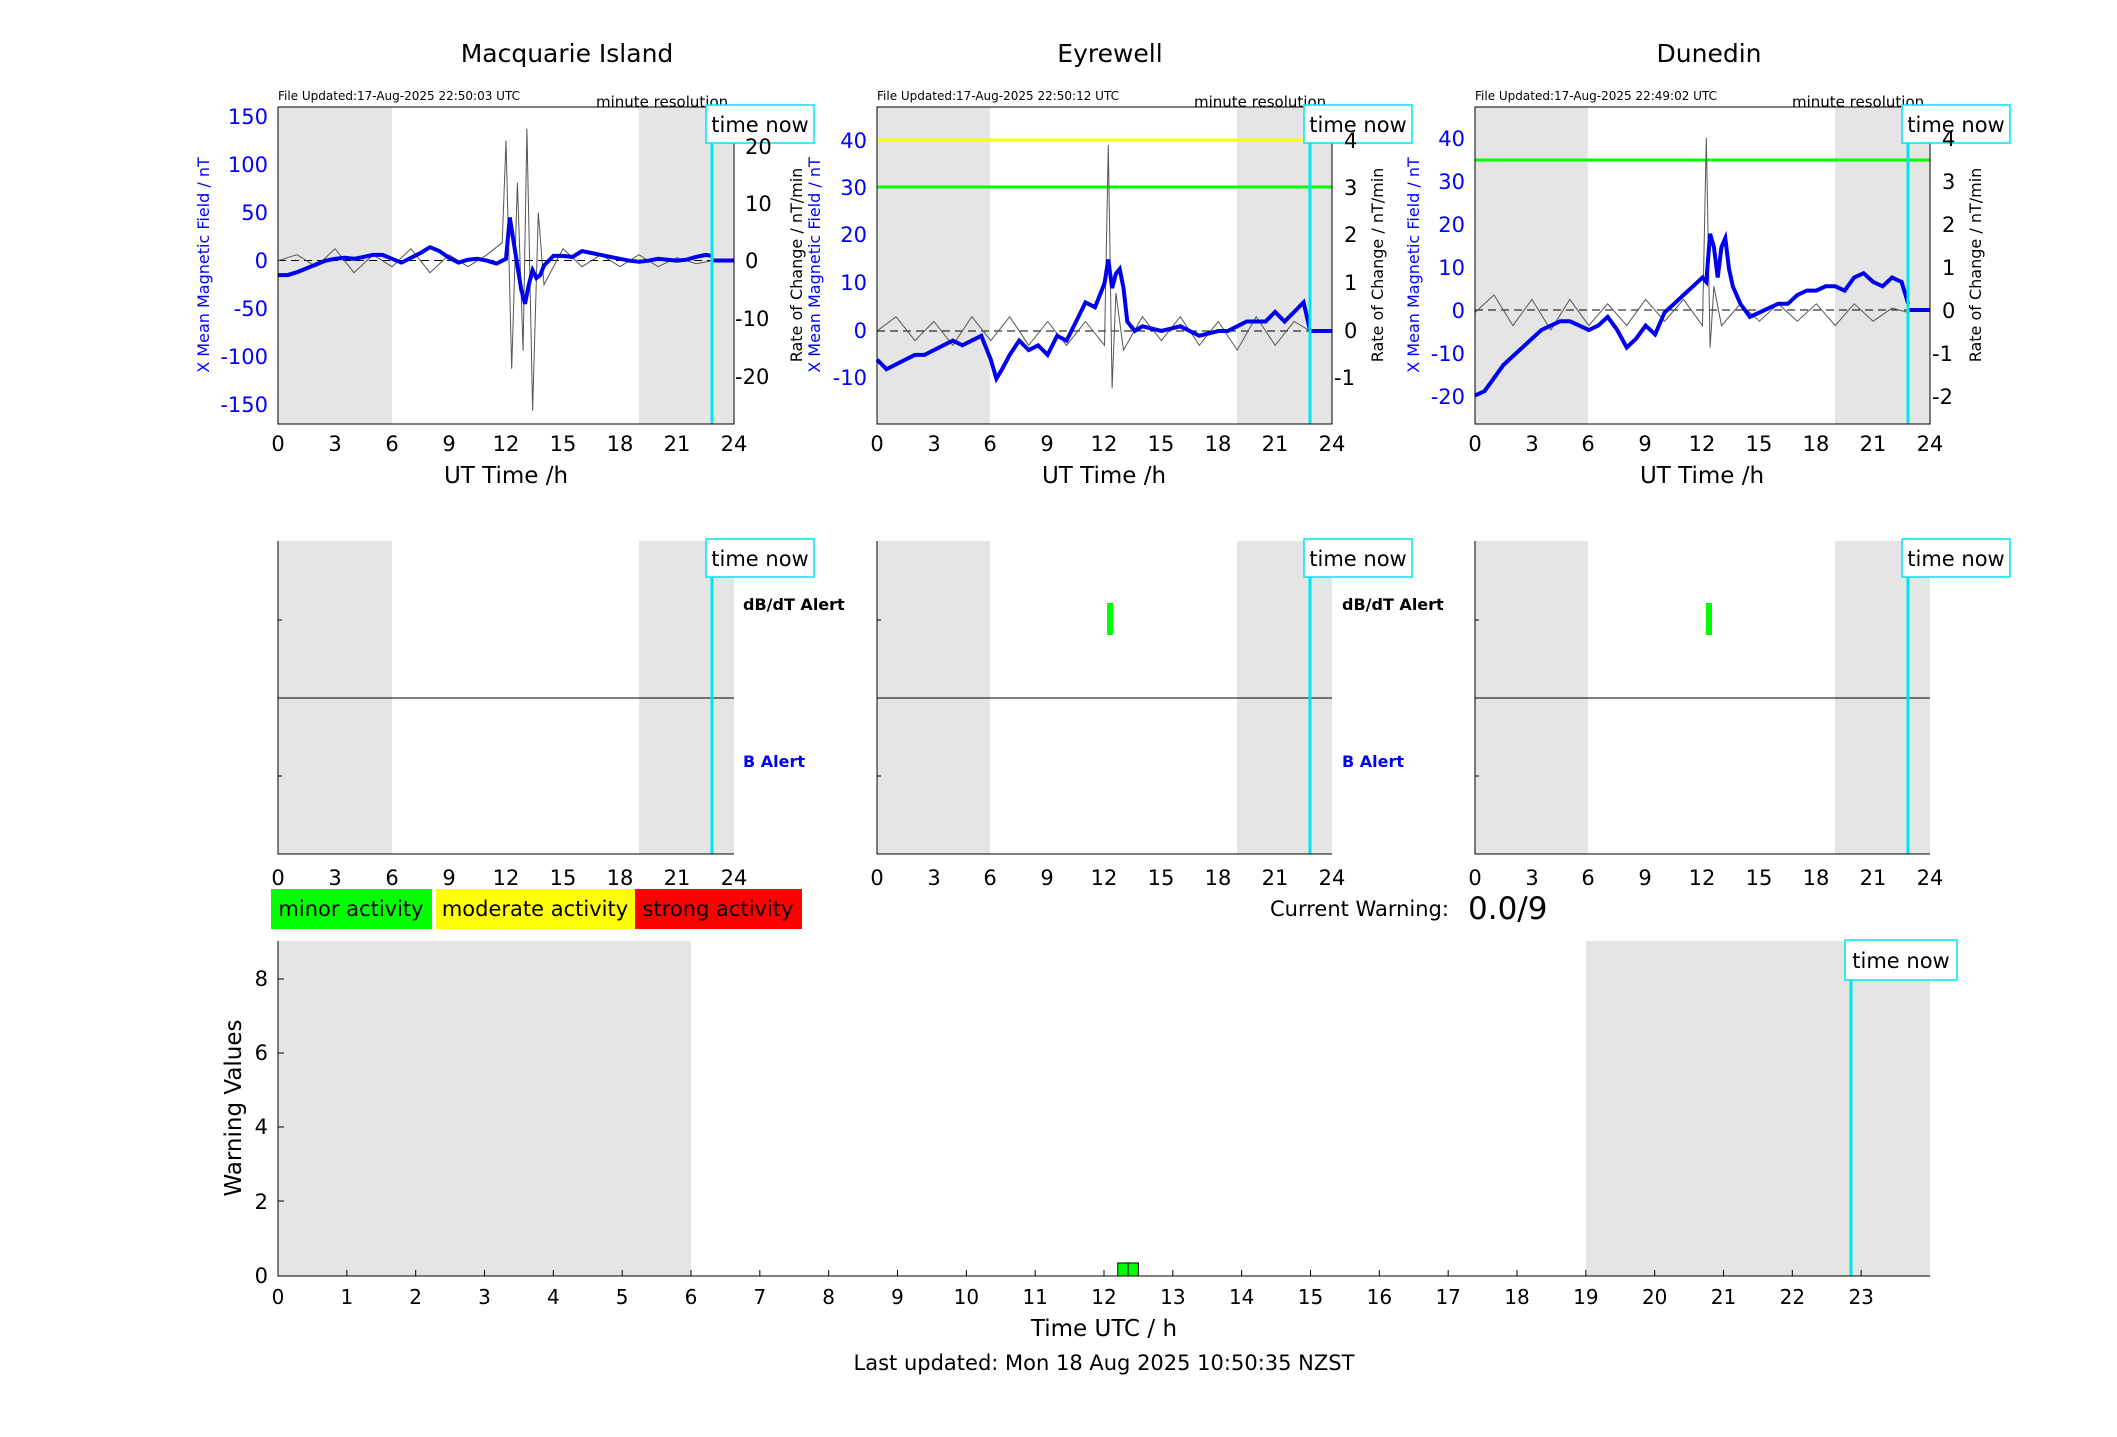 Image resolution: width=2117 pixels, height=1437 pixels. What do you see at coordinates (966, 1297) in the screenshot?
I see `x-tick: 10` at bounding box center [966, 1297].